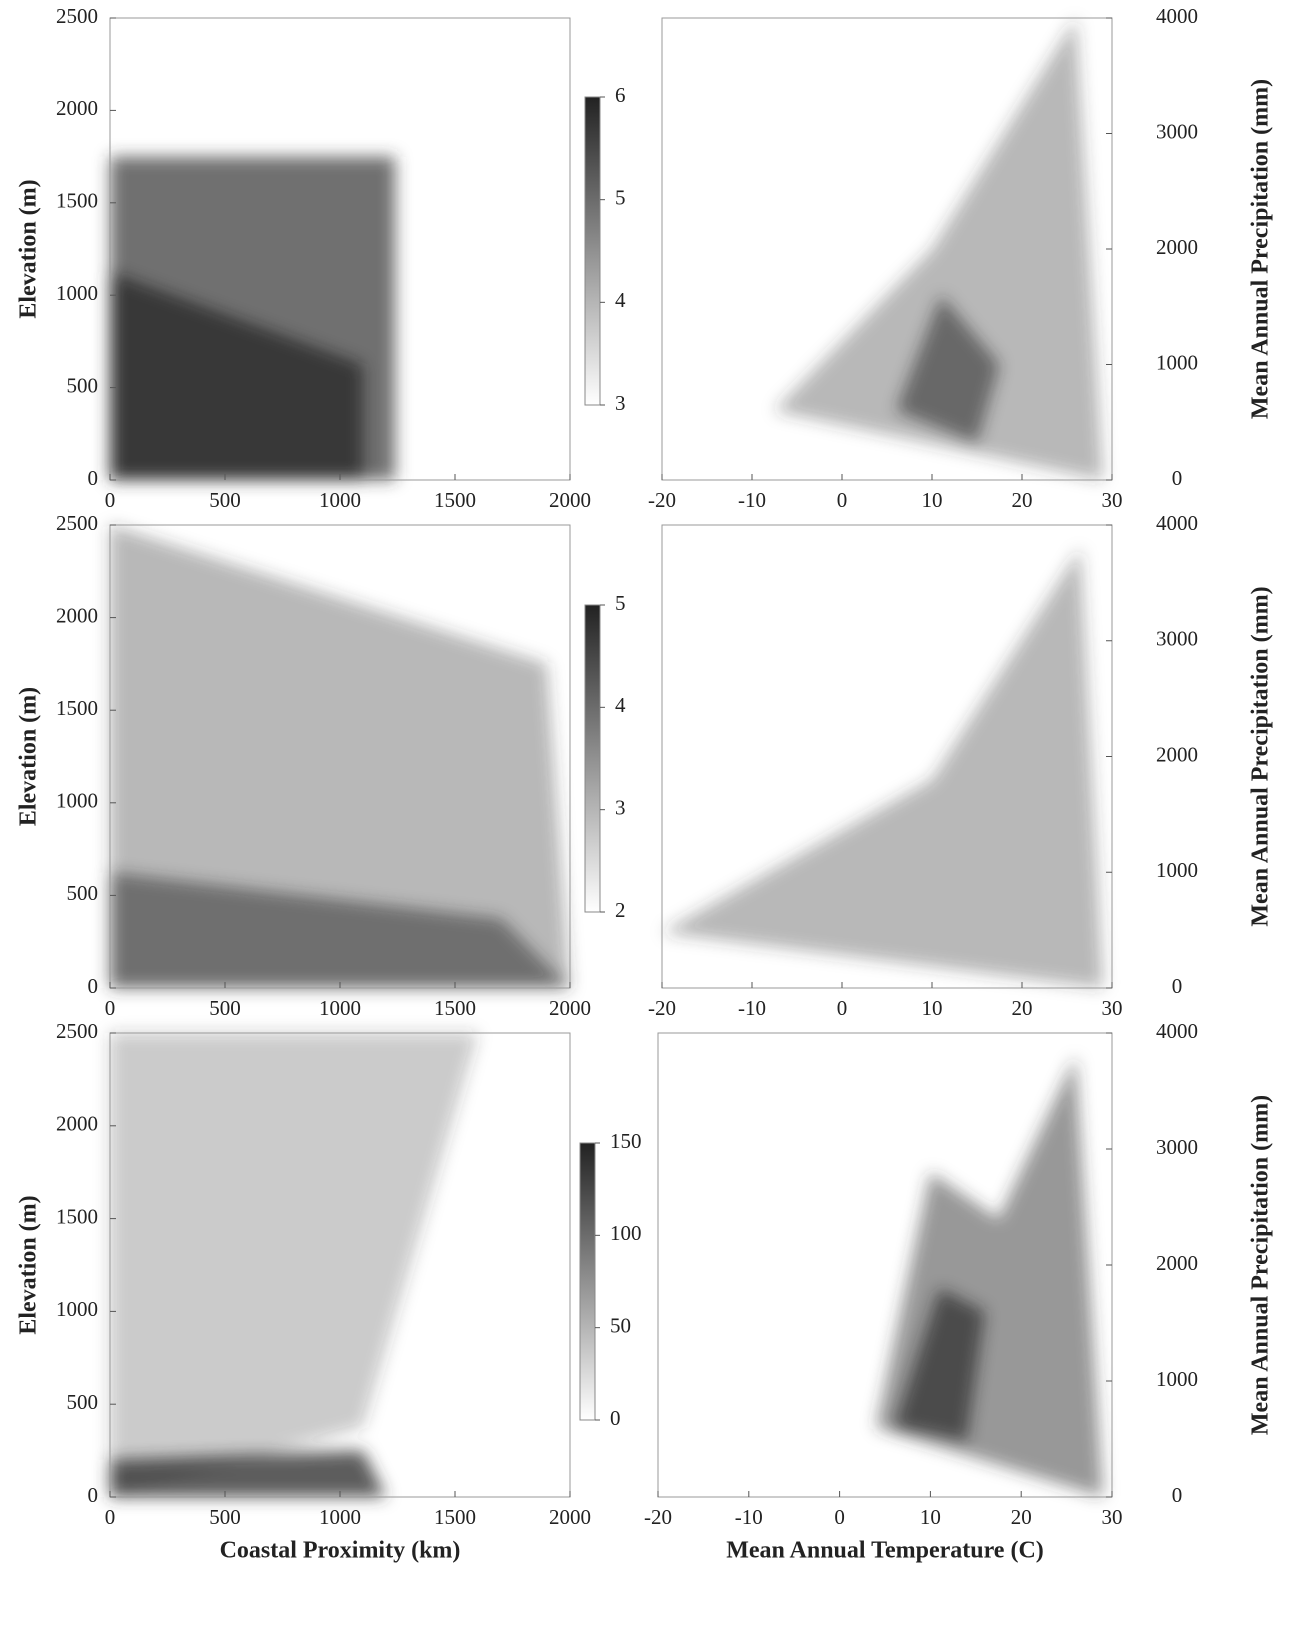  What do you see at coordinates (340, 1551) in the screenshot?
I see `x-axis-label: Coastal Proximity (km)` at bounding box center [340, 1551].